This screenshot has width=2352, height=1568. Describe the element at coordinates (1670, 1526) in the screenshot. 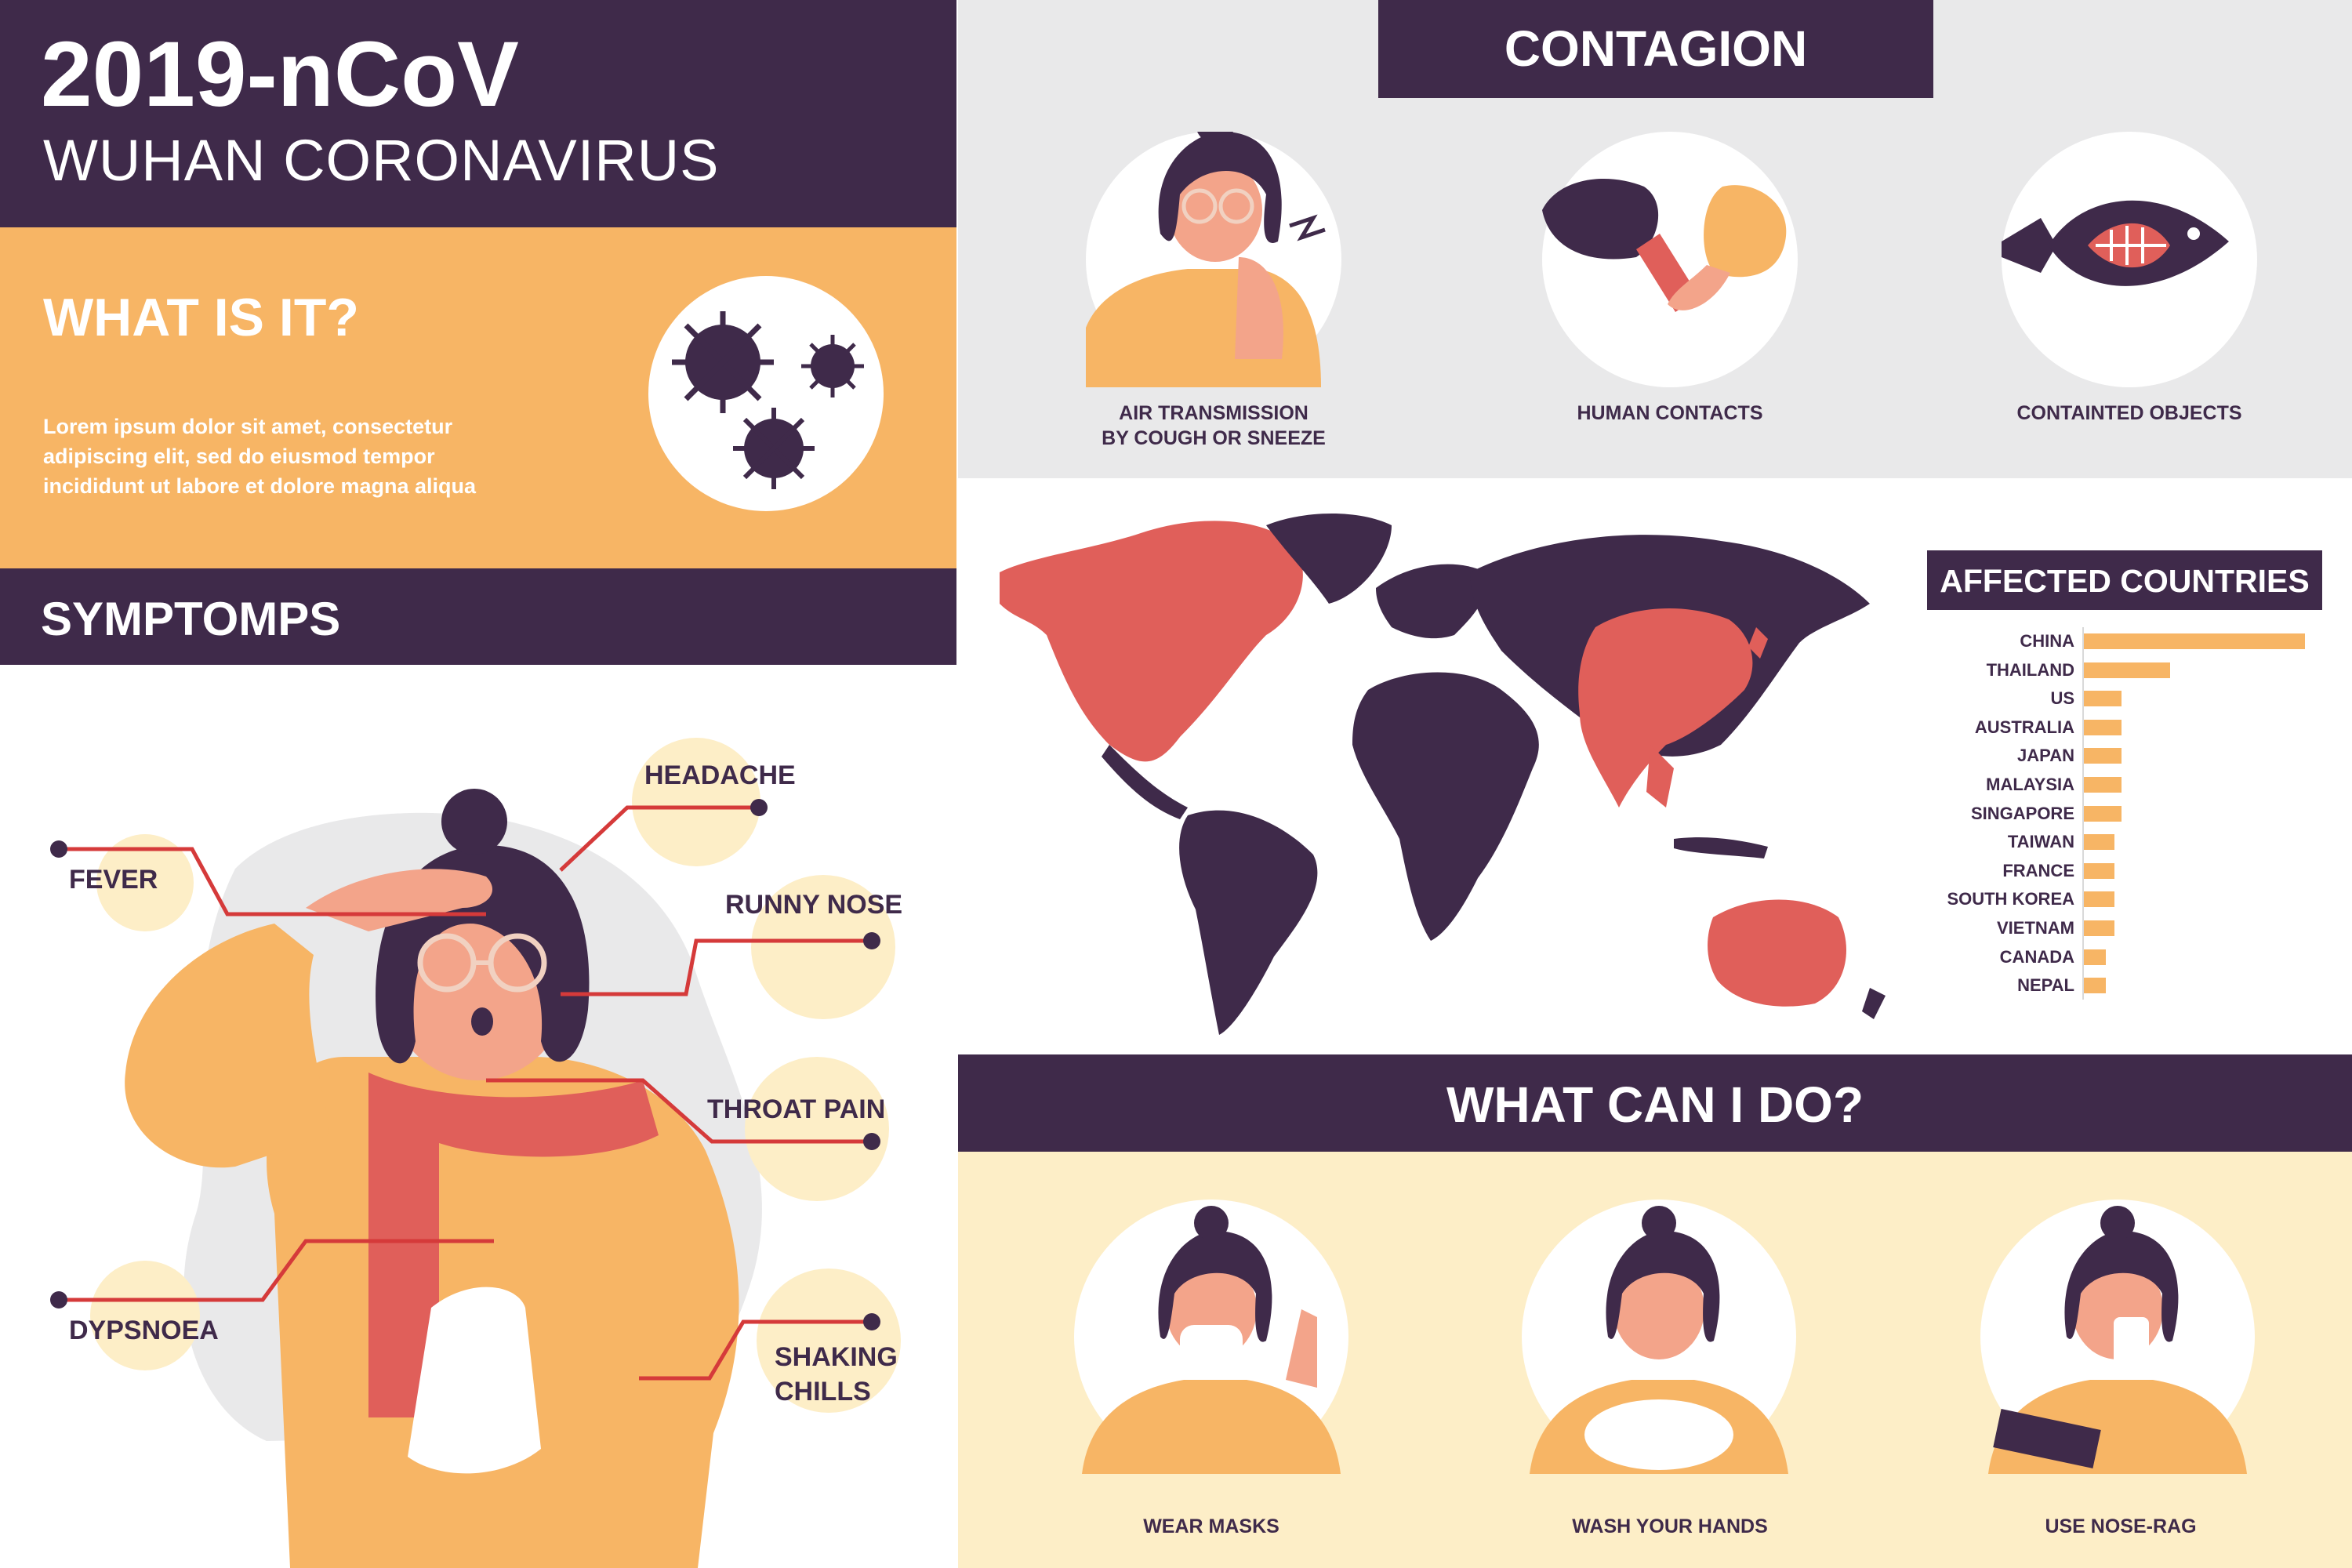

I see `action-label-wash-hands: WASH YOUR HANDS` at that location.